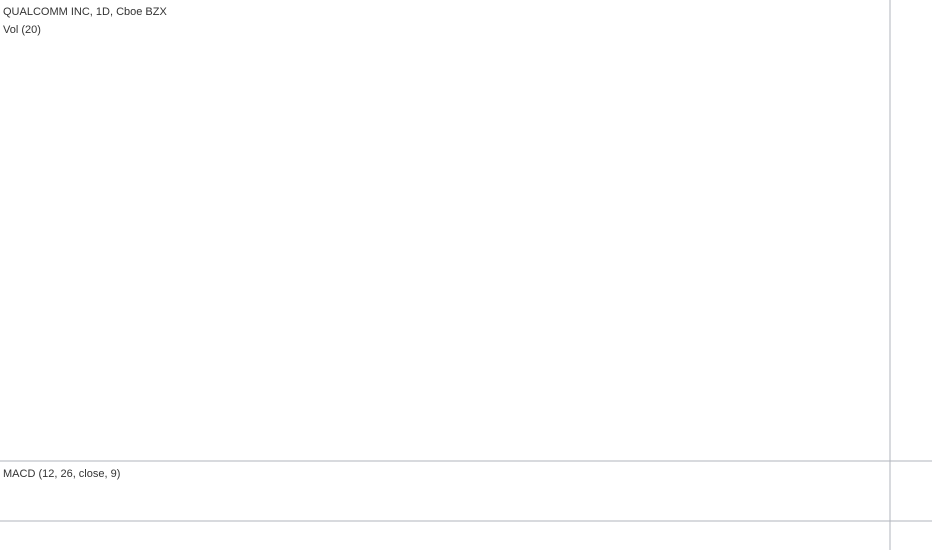  Describe the element at coordinates (85, 12) in the screenshot. I see `symbol-title: QUALCOMM INC, 1D, Cboe BZX` at that location.